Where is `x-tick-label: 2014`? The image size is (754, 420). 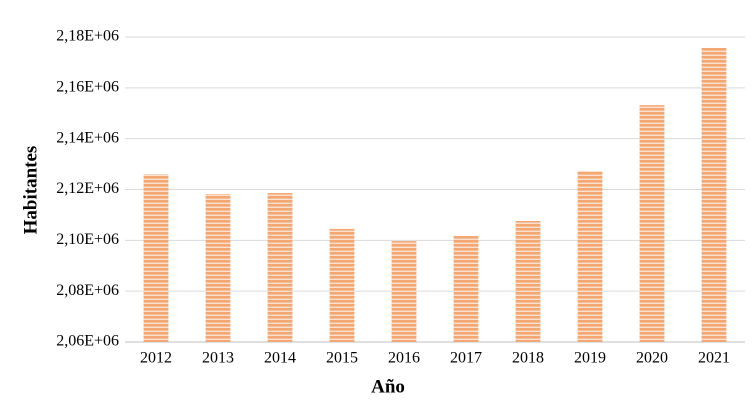
x-tick-label: 2014 is located at coordinates (280, 358).